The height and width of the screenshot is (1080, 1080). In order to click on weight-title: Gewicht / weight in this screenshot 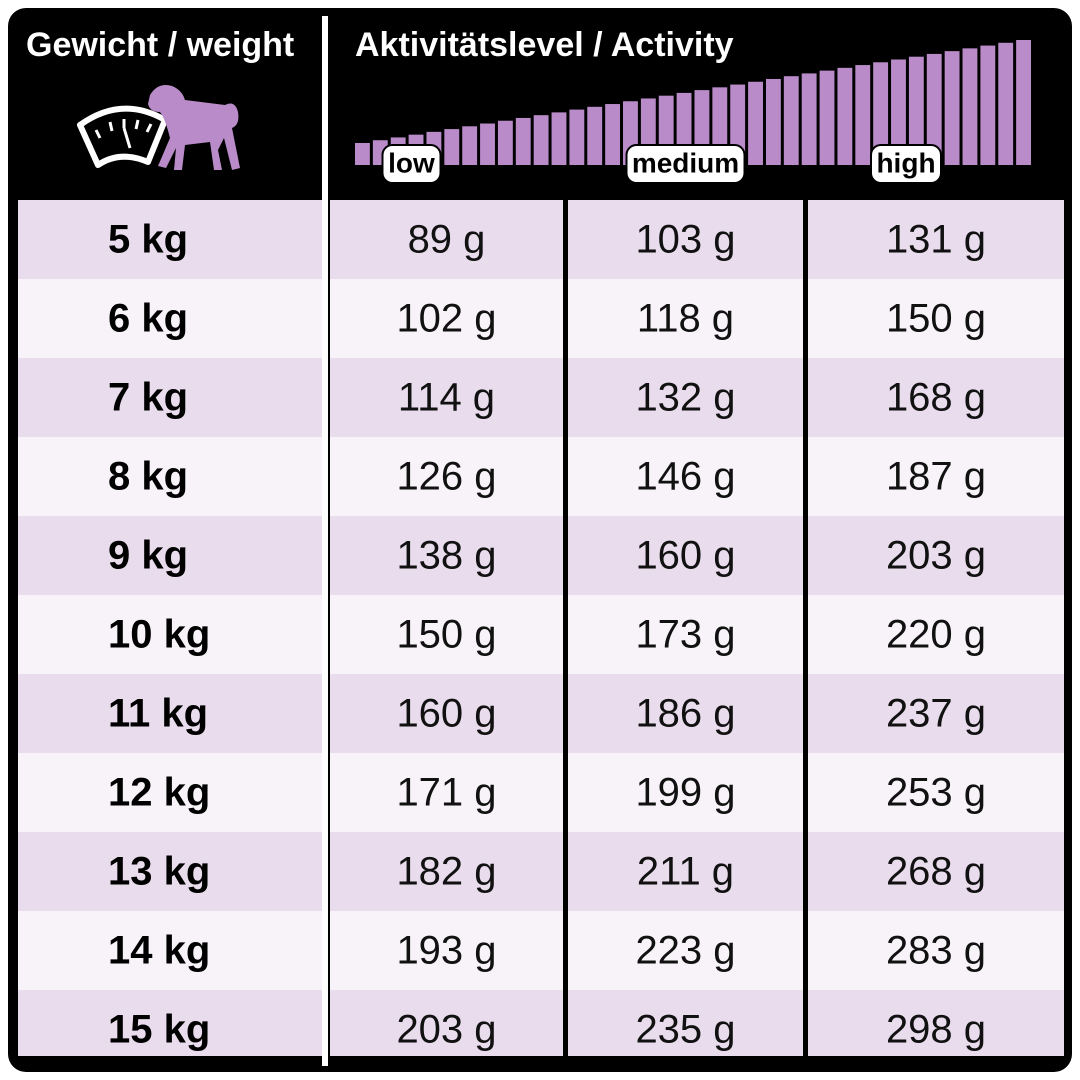, I will do `click(160, 45)`.